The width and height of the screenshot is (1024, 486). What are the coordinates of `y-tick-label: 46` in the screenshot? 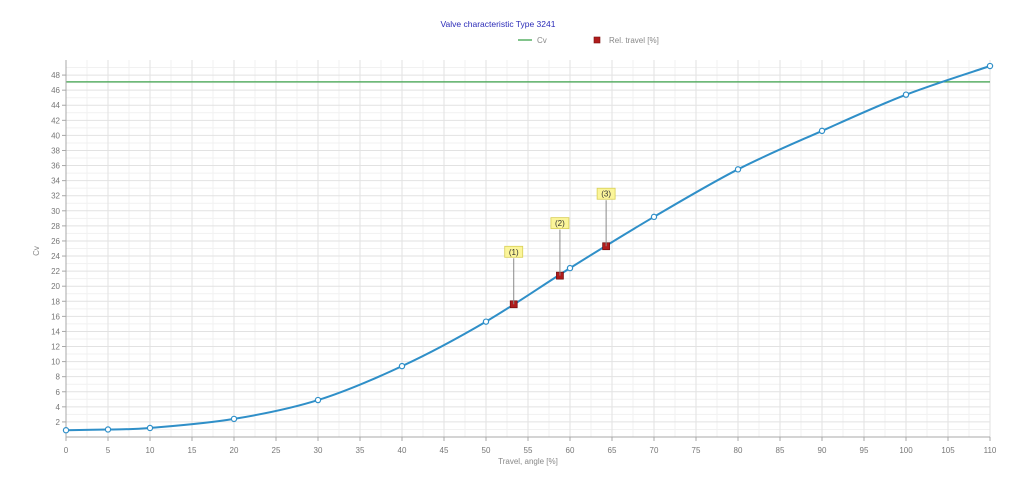 It's located at (55, 90).